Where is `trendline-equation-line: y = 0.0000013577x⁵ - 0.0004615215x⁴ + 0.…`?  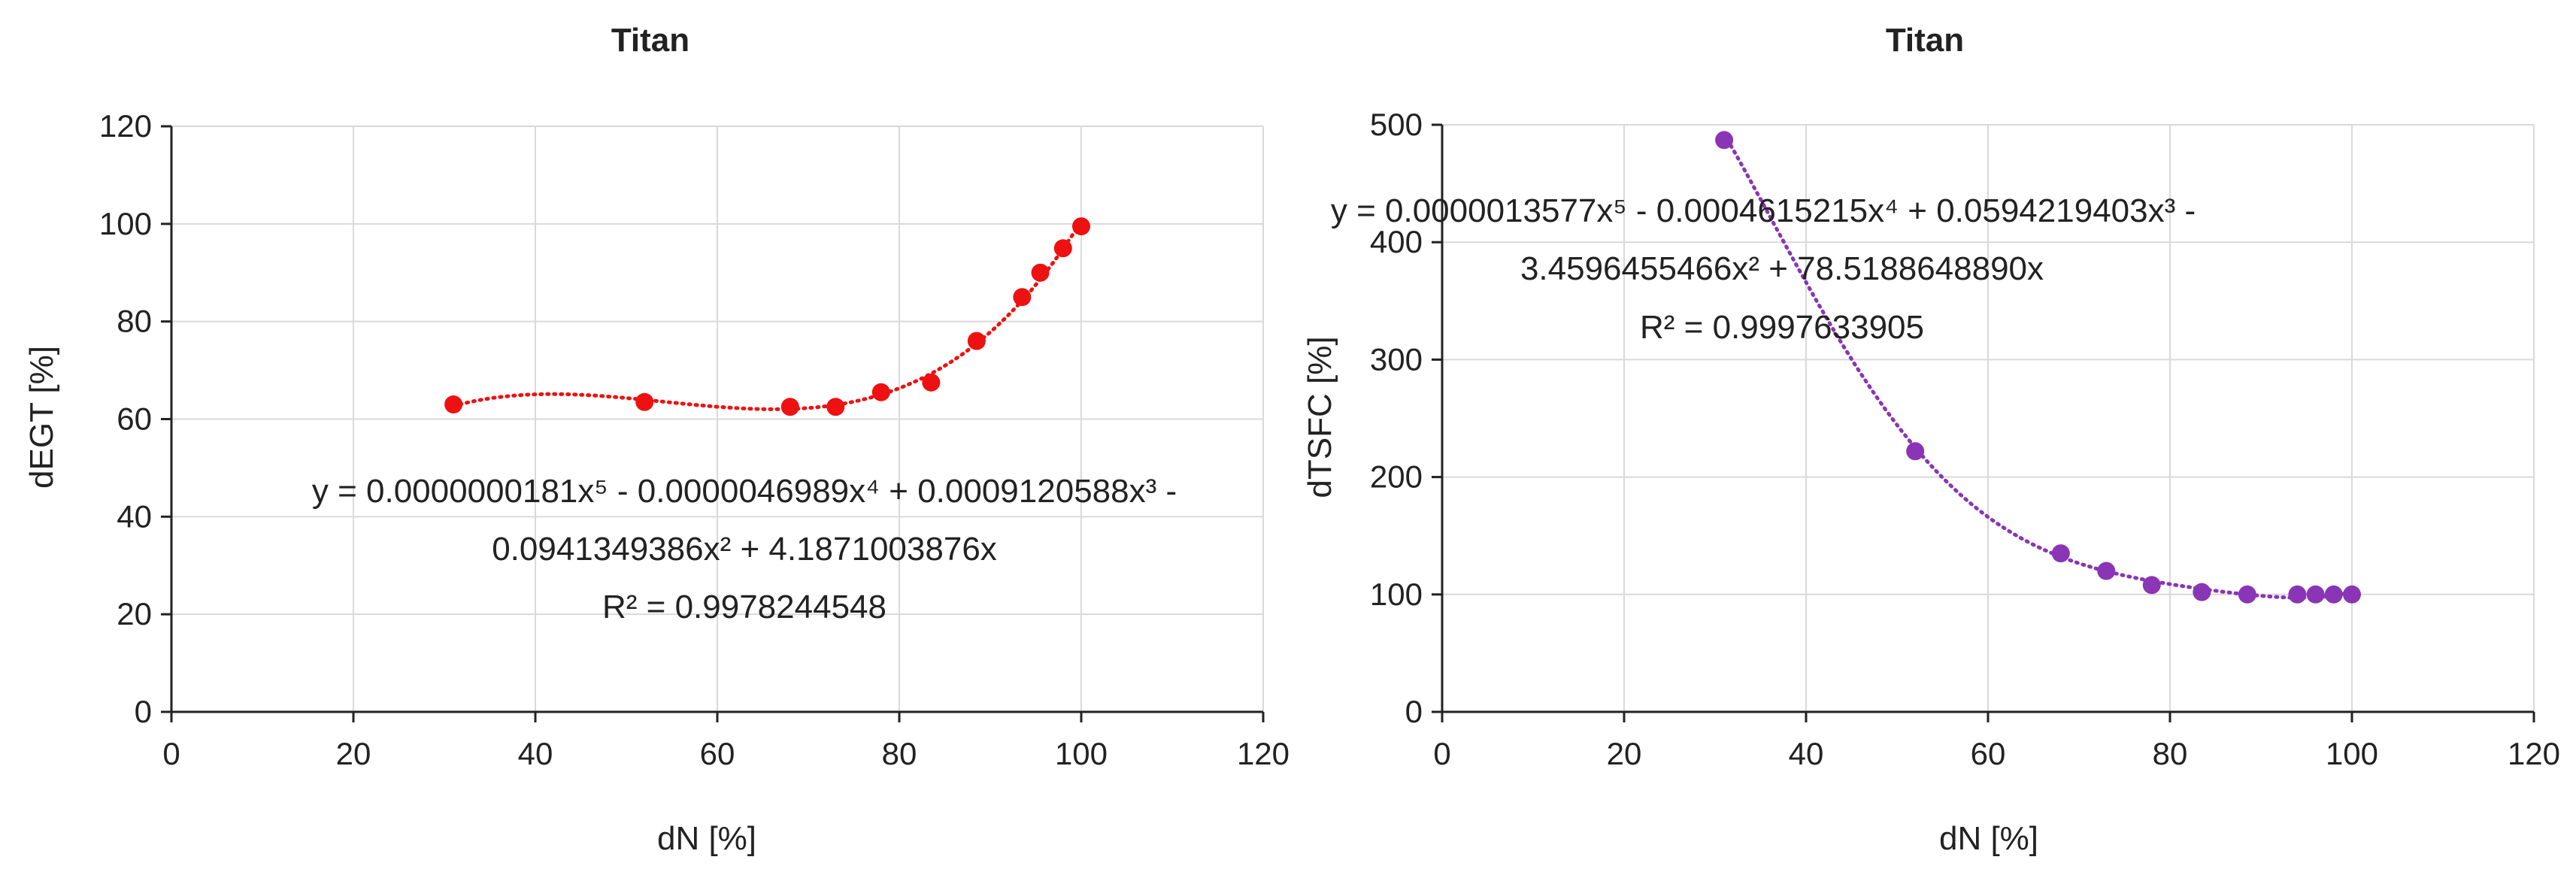
trendline-equation-line: y = 0.0000013577x⁵ - 0.0004615215x⁴ + 0.… is located at coordinates (1763, 210).